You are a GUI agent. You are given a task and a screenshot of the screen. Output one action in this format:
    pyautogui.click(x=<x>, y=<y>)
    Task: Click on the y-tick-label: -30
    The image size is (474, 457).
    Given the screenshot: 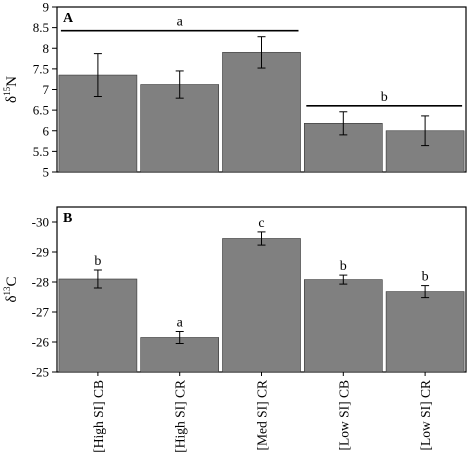 What is the action you would take?
    pyautogui.click(x=40, y=222)
    